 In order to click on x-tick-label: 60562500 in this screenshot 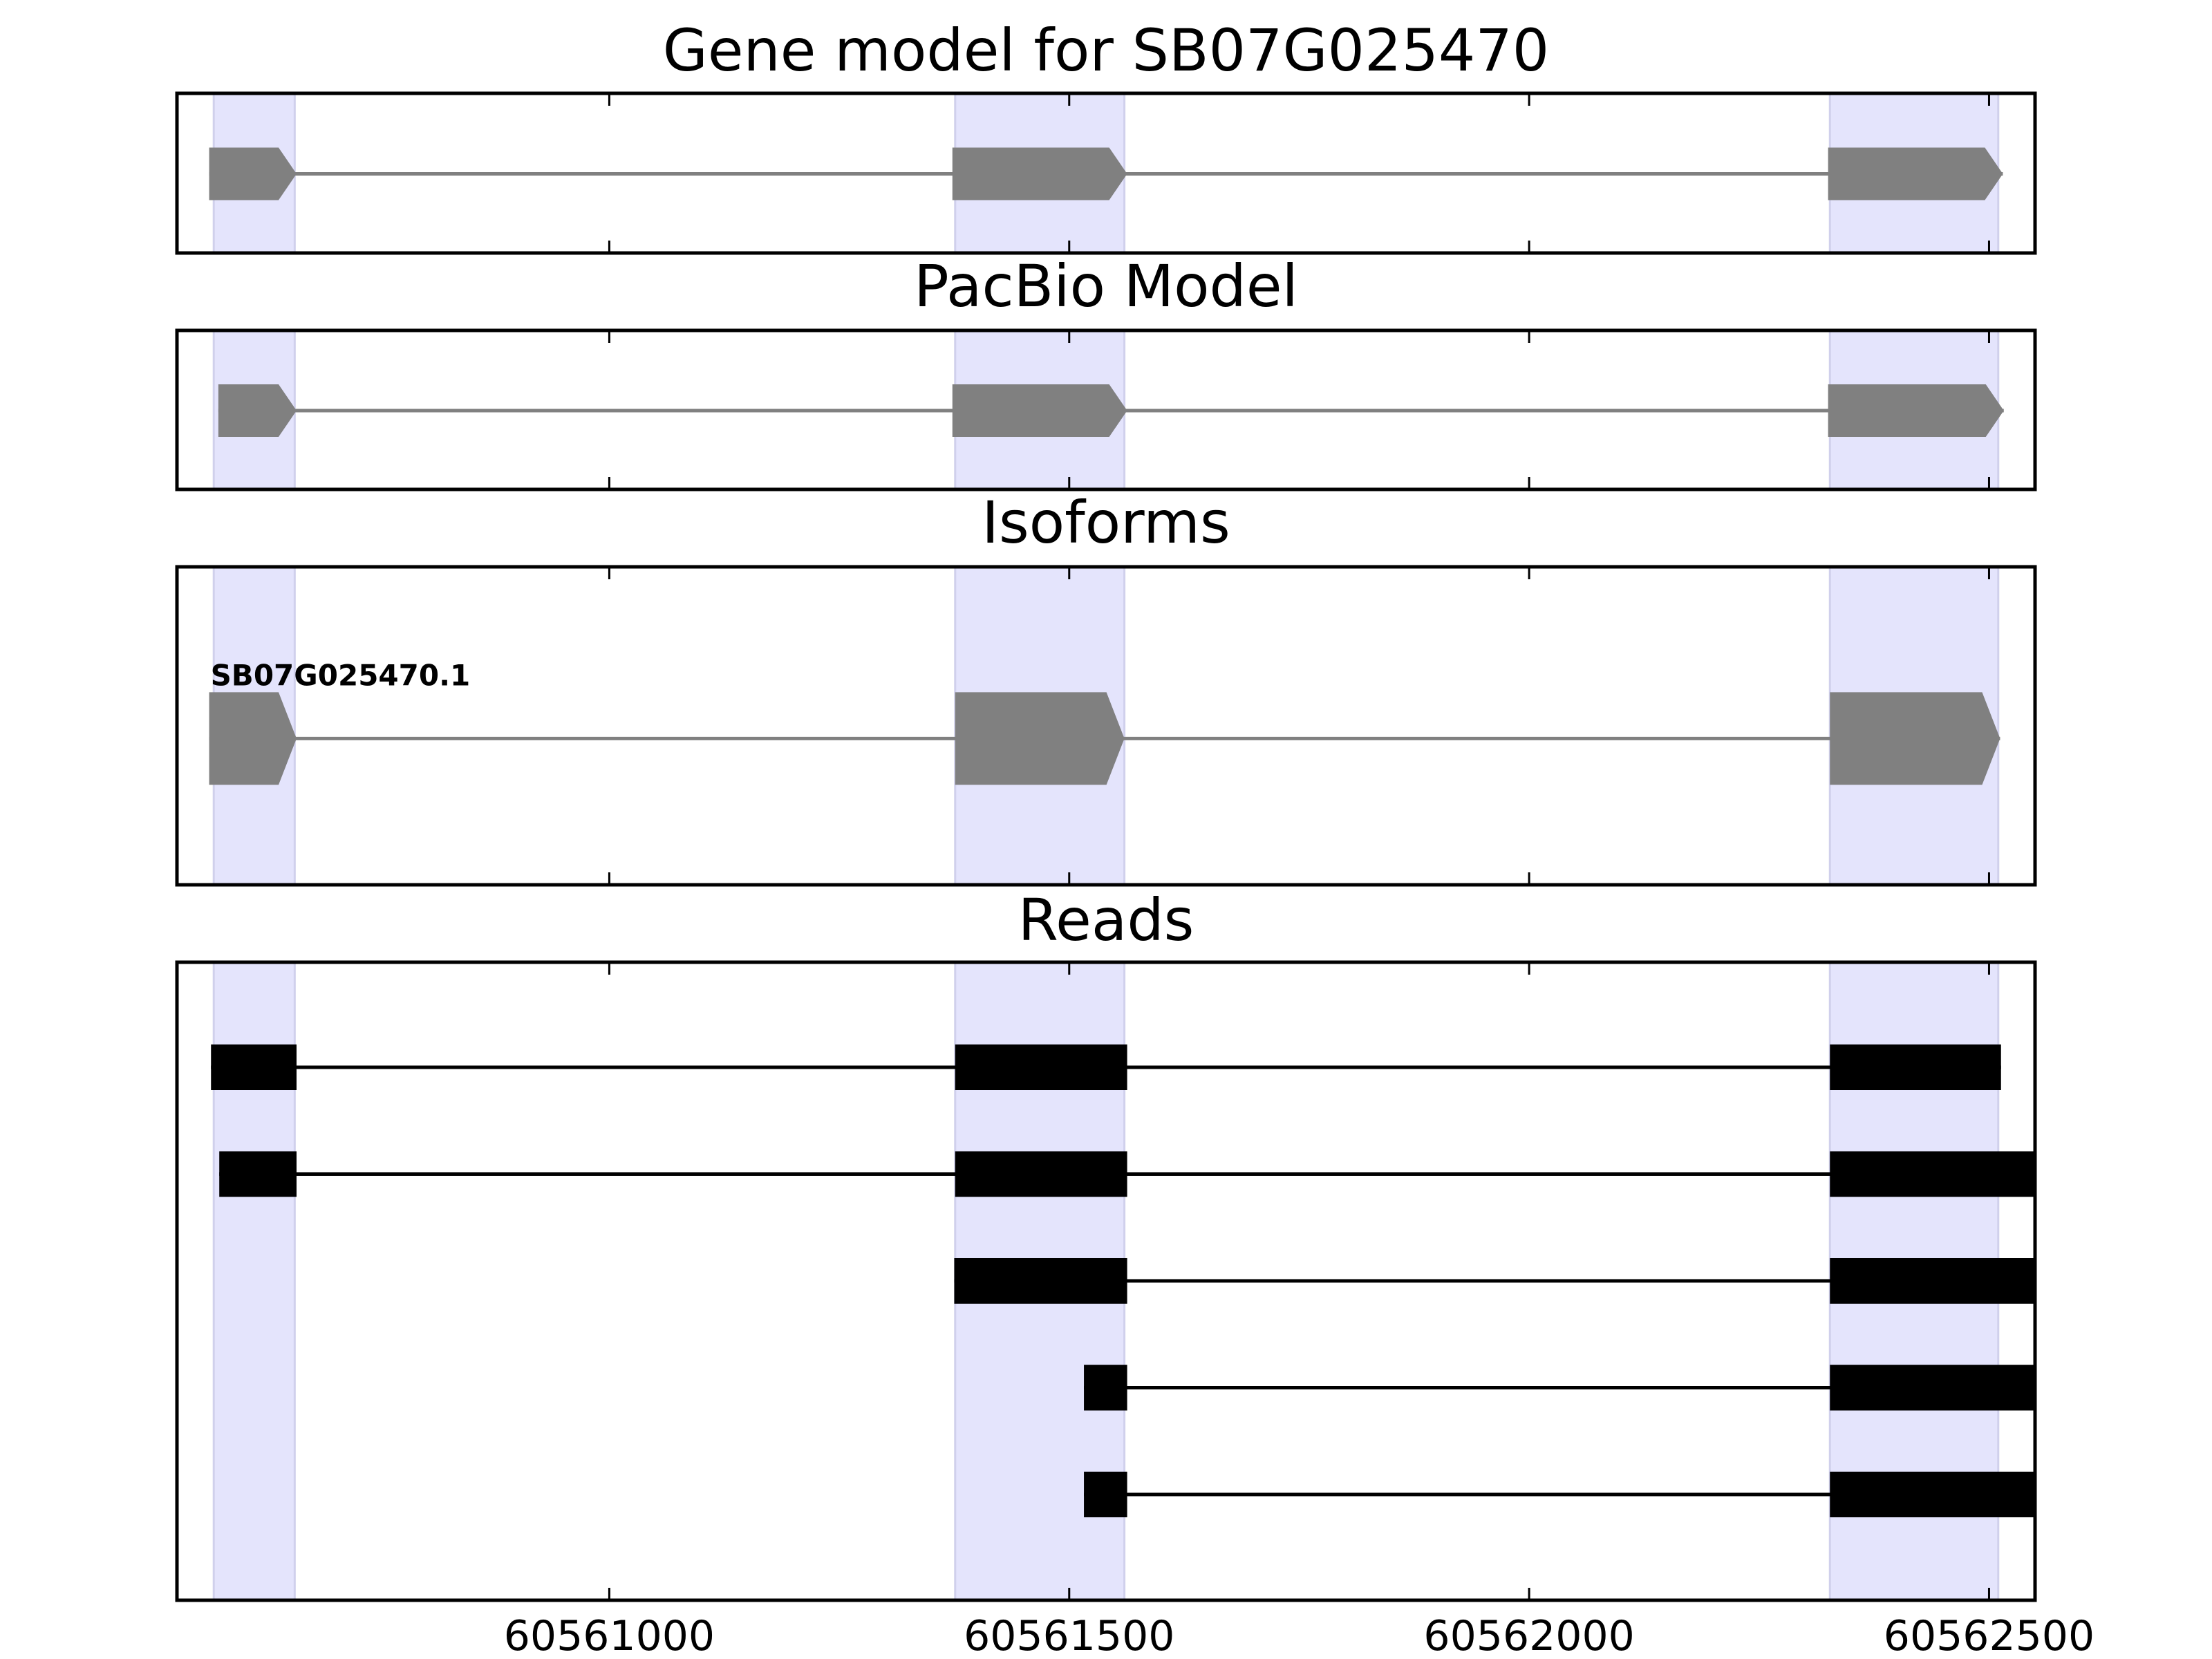, I will do `click(1989, 1635)`.